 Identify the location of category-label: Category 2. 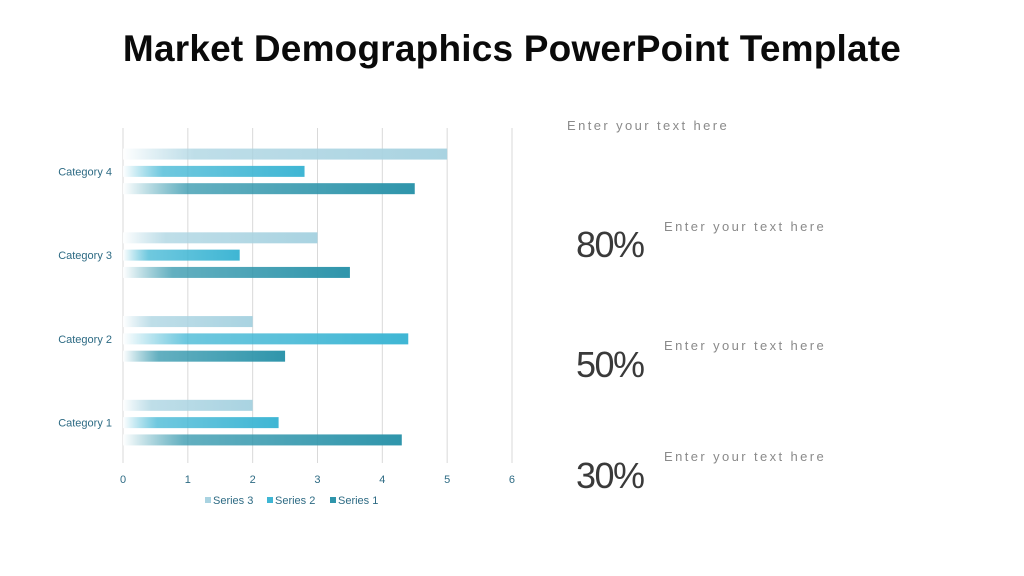
(85, 340).